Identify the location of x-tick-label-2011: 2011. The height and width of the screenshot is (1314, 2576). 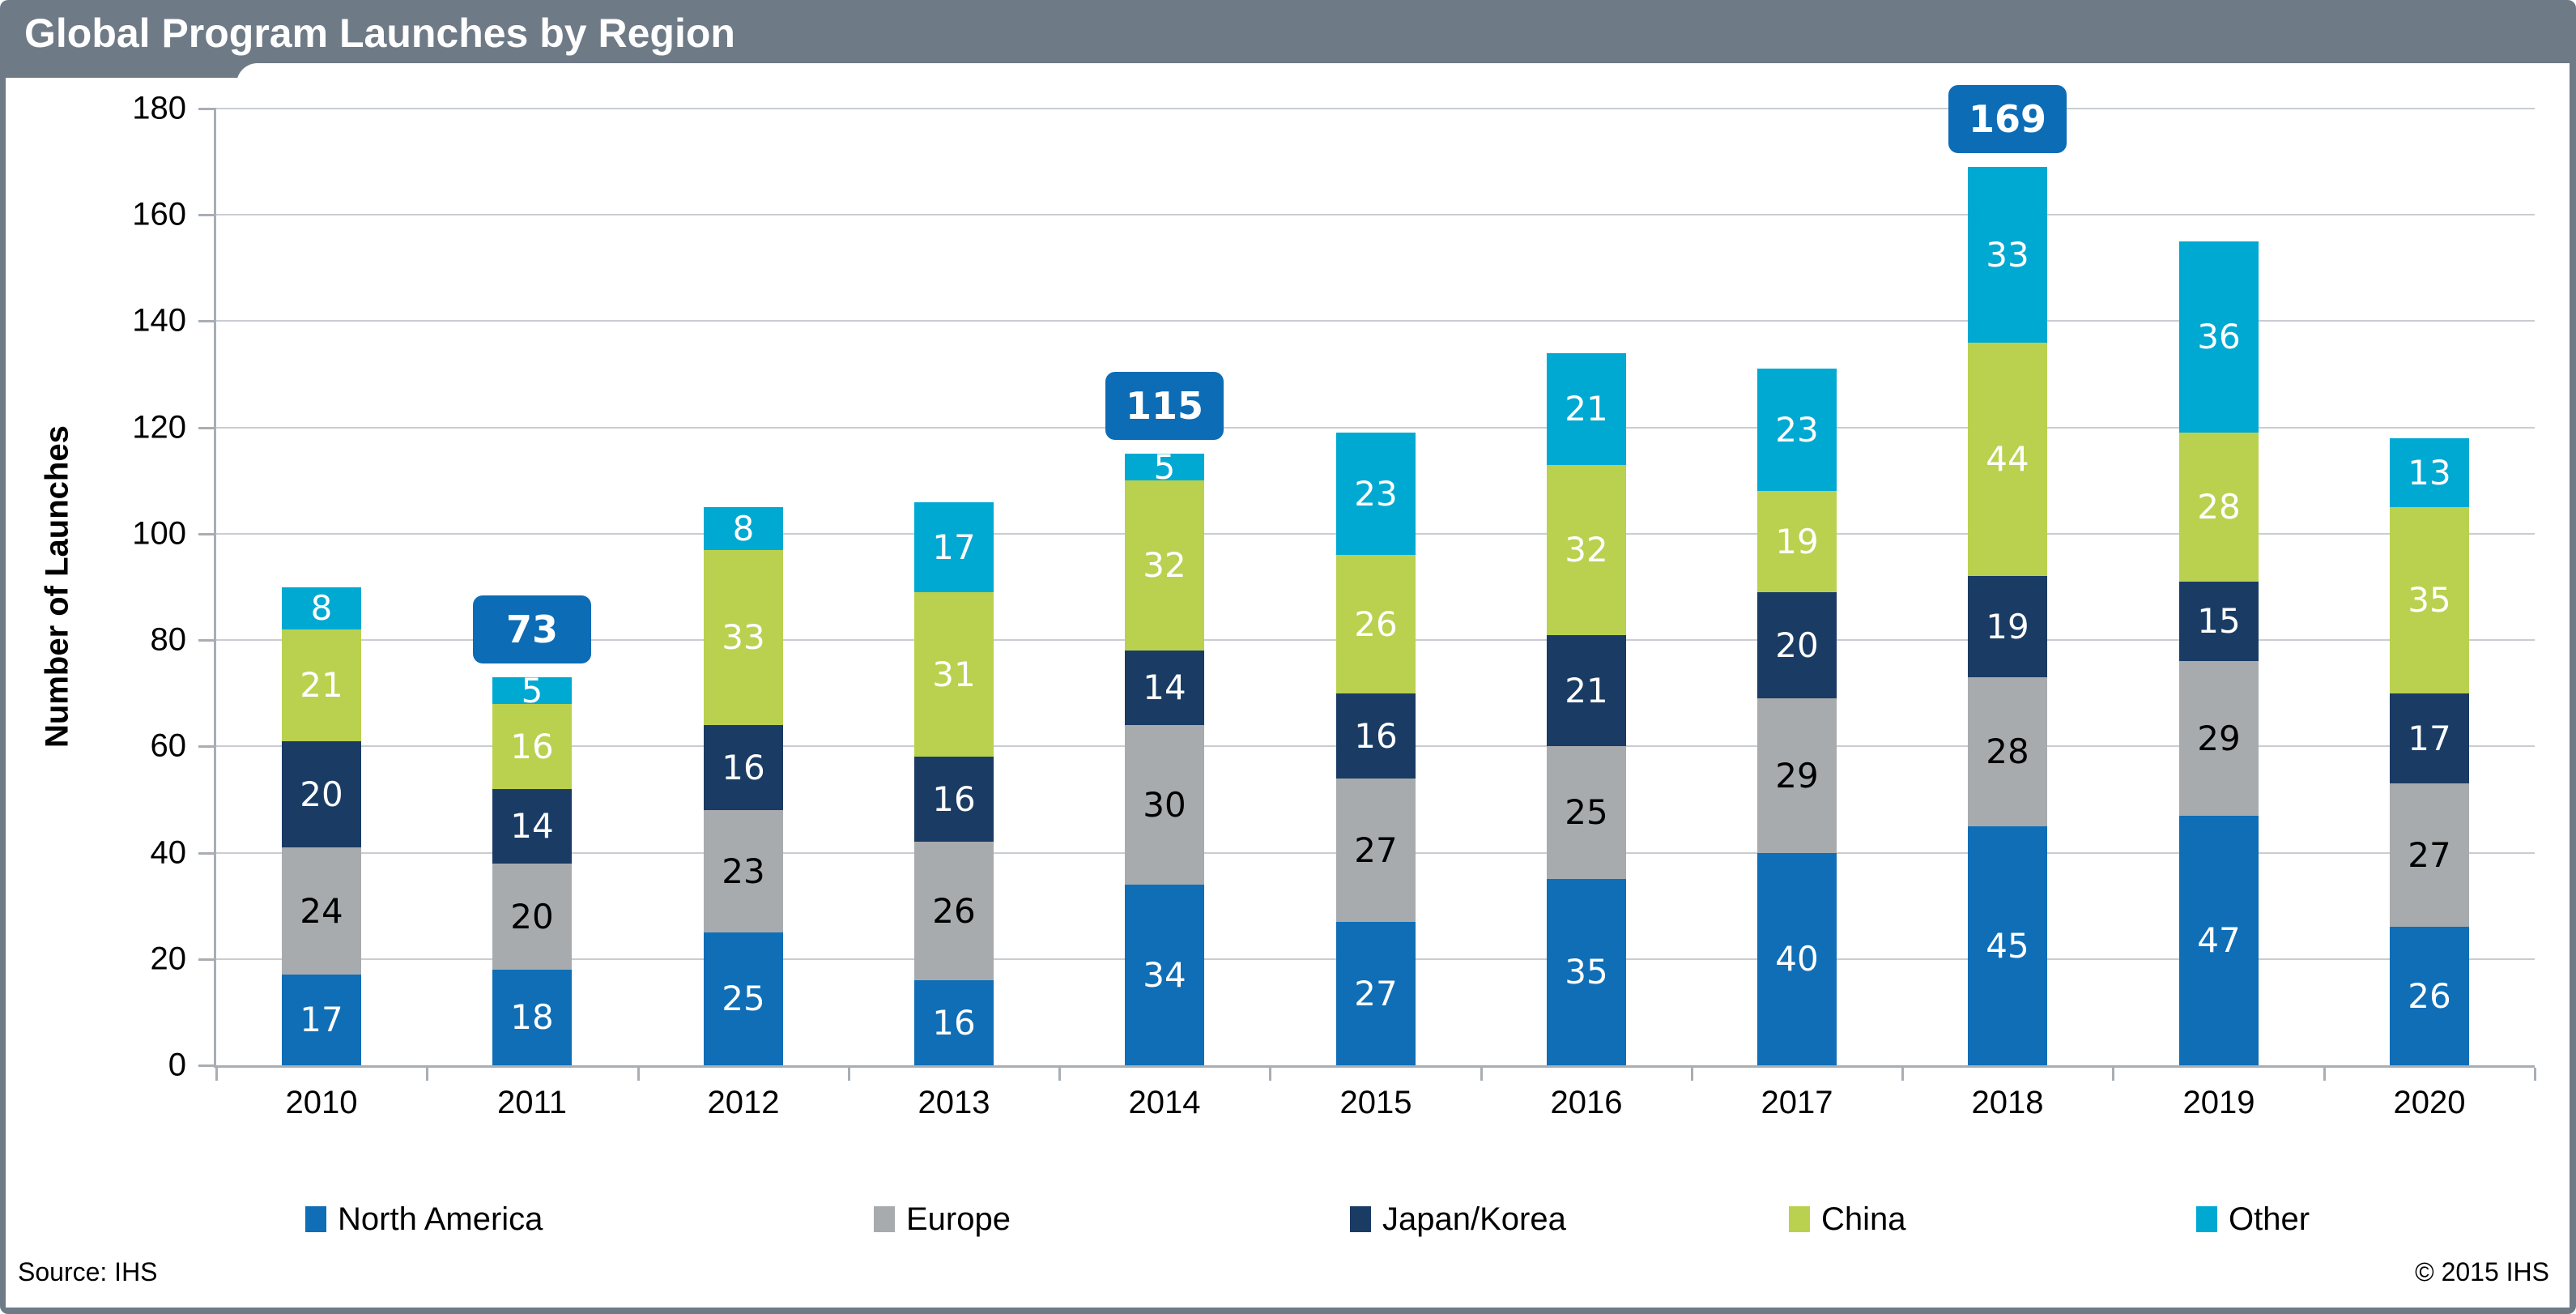
(531, 1103).